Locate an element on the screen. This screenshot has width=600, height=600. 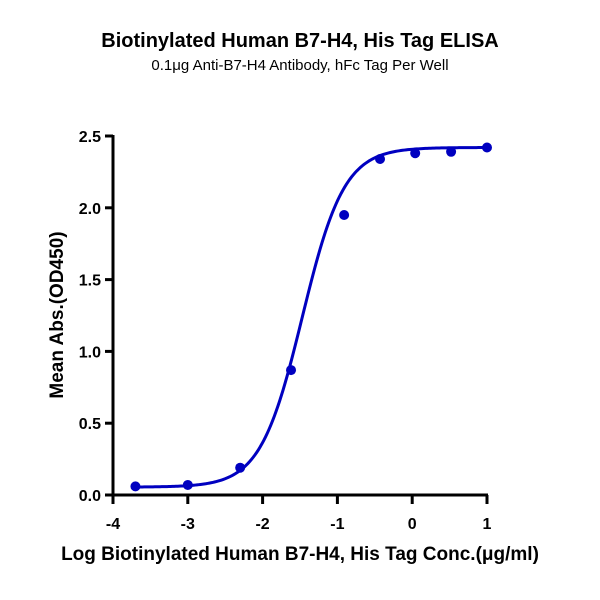
x-tick-label: 0 is located at coordinates (412, 524).